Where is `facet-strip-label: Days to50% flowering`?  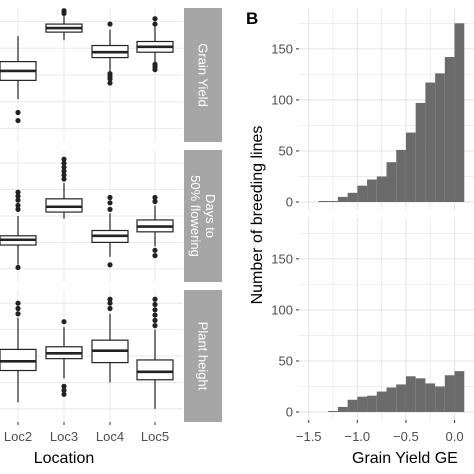
facet-strip-label: Days to50% flowering is located at coordinates (203, 216).